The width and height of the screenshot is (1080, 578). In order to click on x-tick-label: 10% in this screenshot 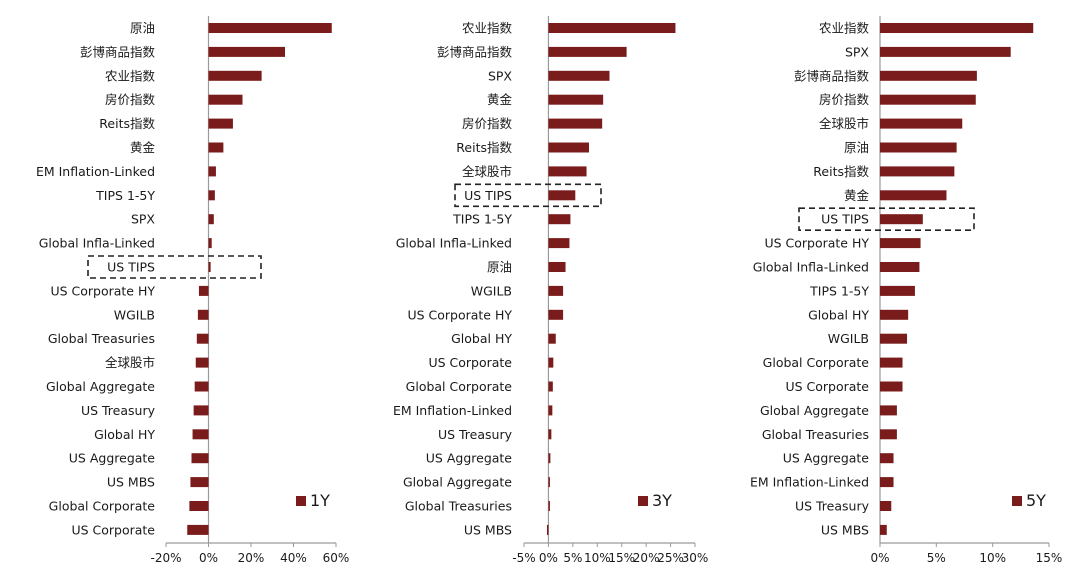, I will do `click(597, 558)`.